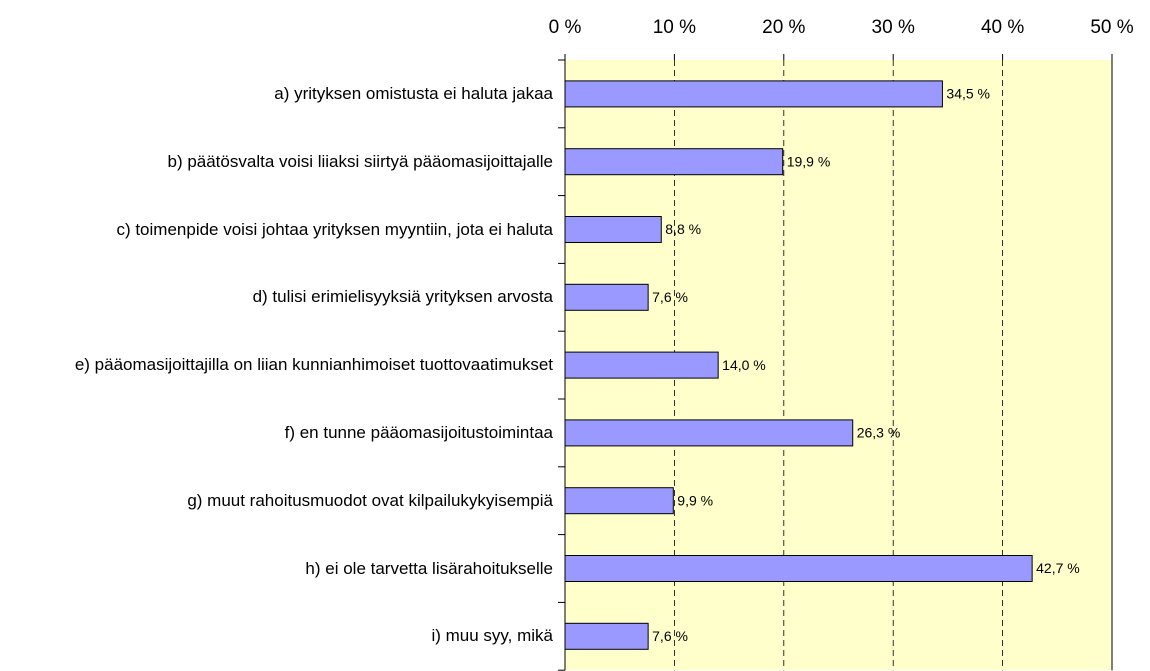 The image size is (1150, 671). I want to click on x-tick-label: 40 %, so click(1002, 27).